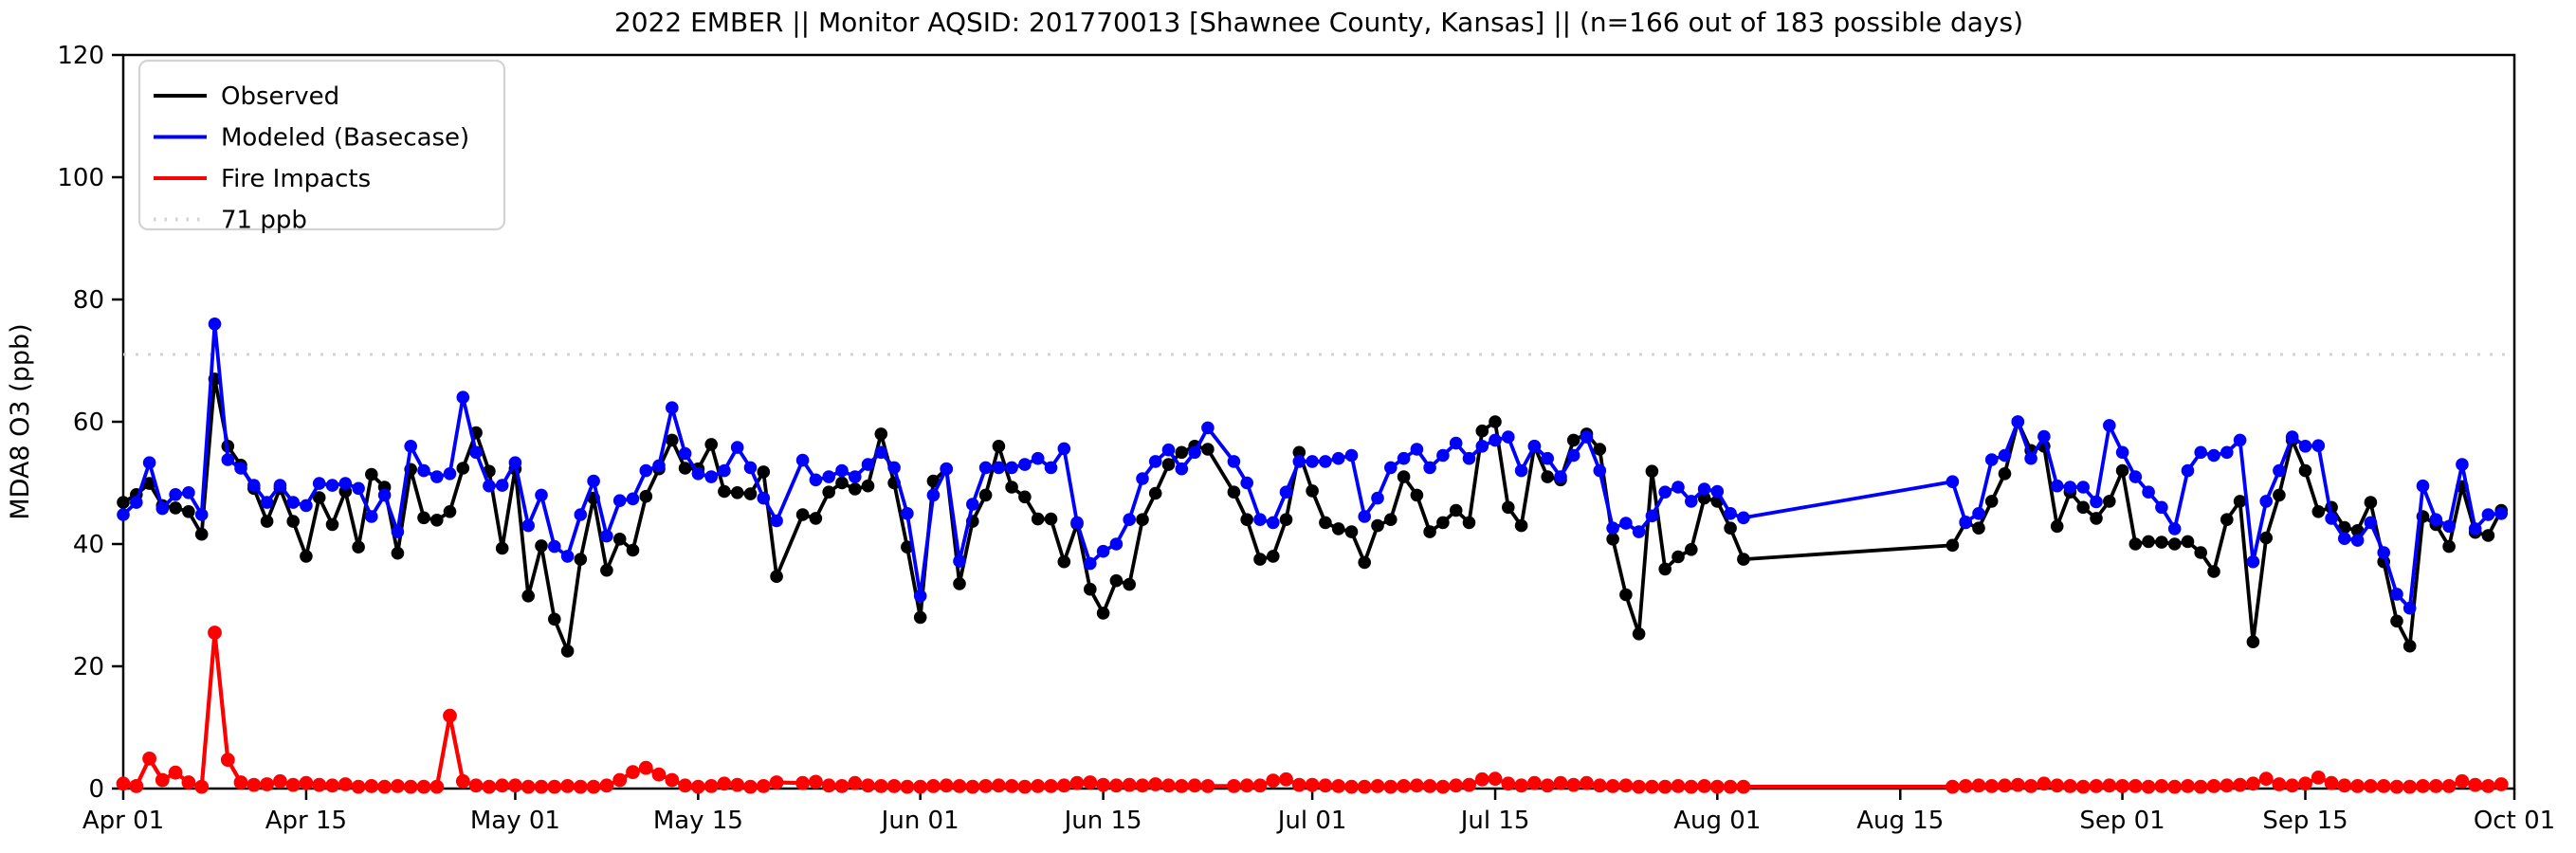 The width and height of the screenshot is (2576, 853). What do you see at coordinates (2514, 821) in the screenshot?
I see `x-tick-label: Oct 01` at bounding box center [2514, 821].